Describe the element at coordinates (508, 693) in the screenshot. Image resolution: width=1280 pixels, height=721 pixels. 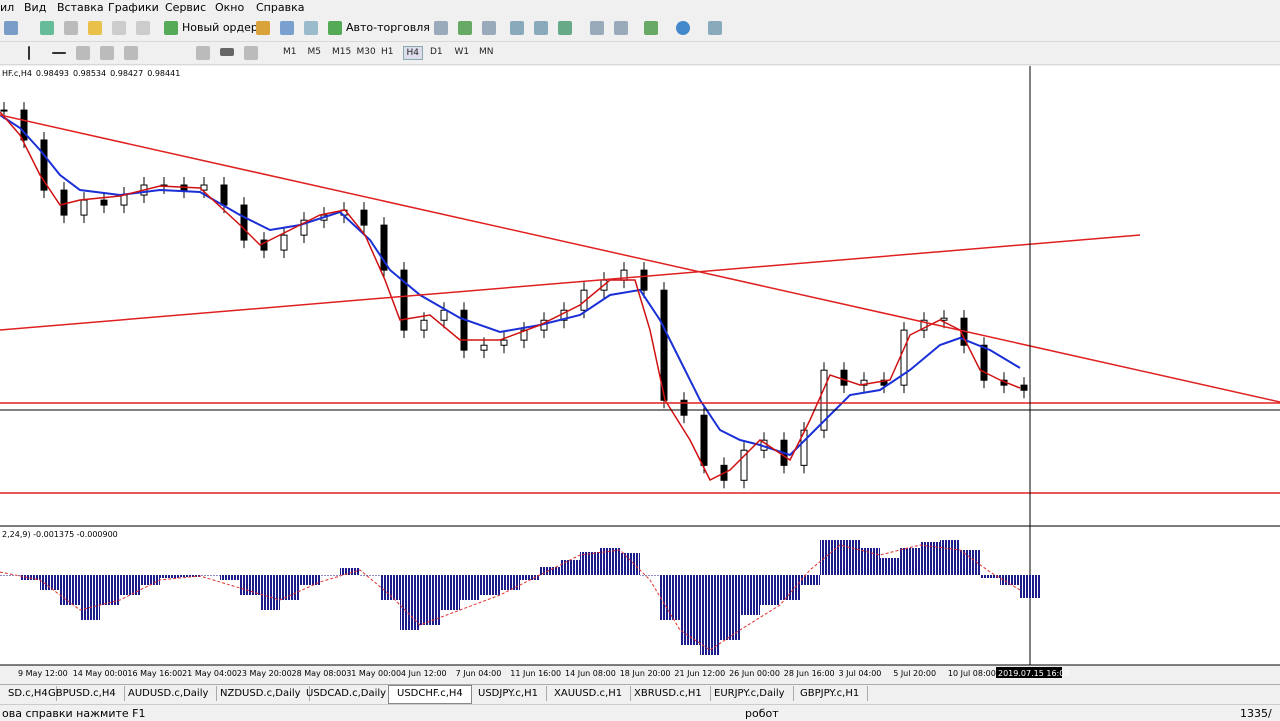
I see `chart-tab: USDJPY.c,H1` at that location.